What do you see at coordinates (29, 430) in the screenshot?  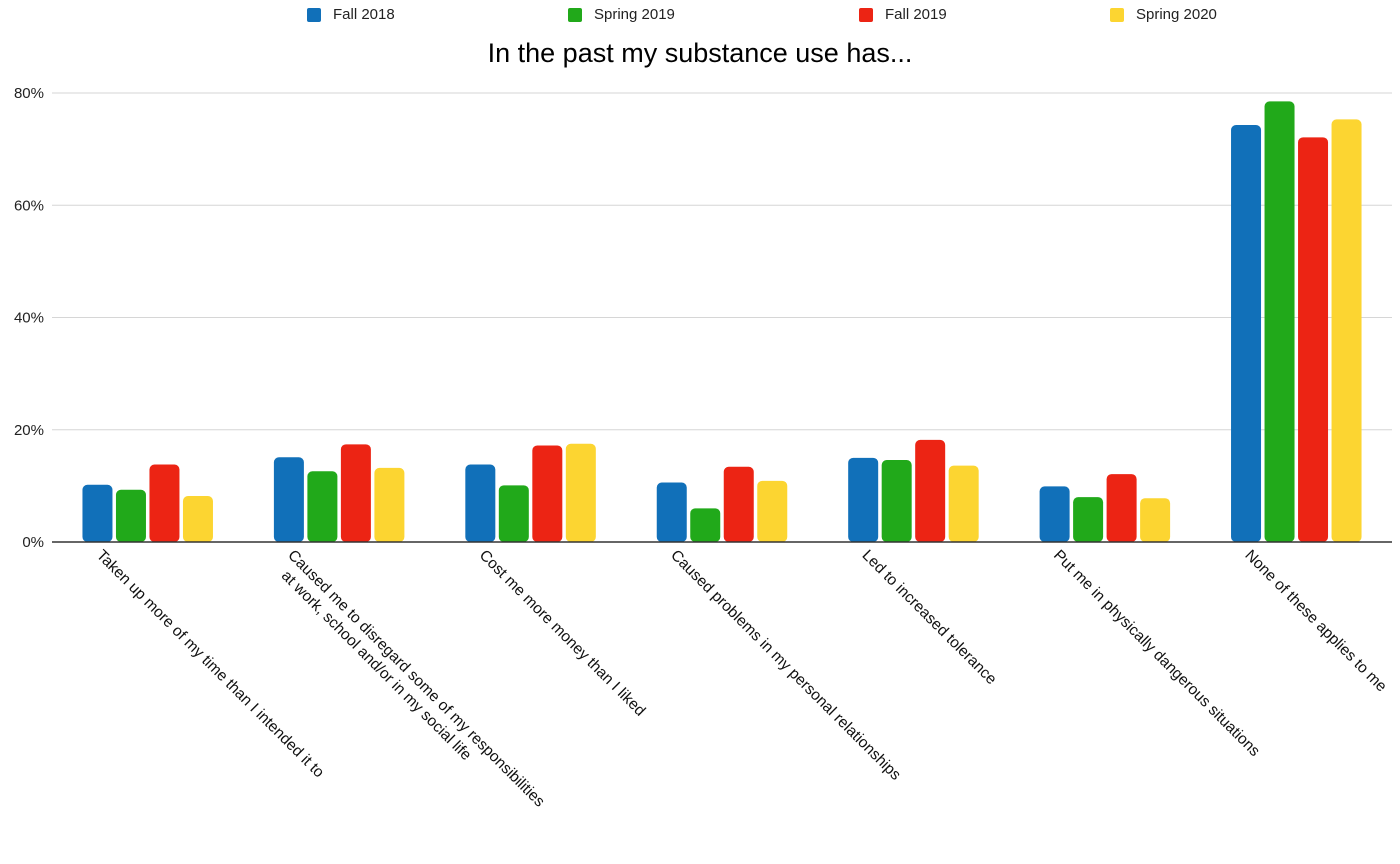 I see `y-tick-label: 20%` at bounding box center [29, 430].